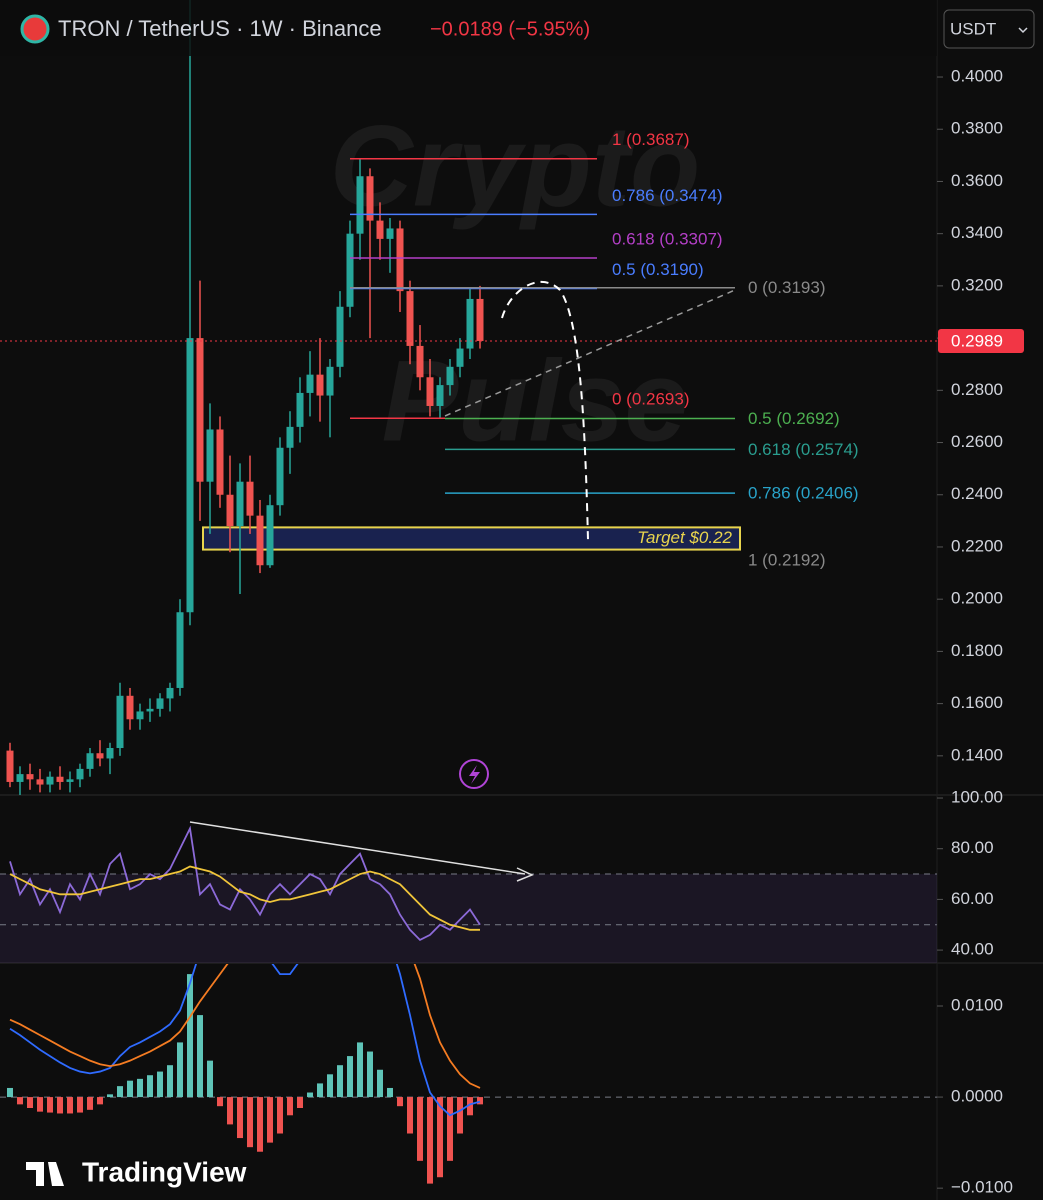 This screenshot has height=1200, width=1043. What do you see at coordinates (977, 128) in the screenshot?
I see `y-tick-label: 0.3800` at bounding box center [977, 128].